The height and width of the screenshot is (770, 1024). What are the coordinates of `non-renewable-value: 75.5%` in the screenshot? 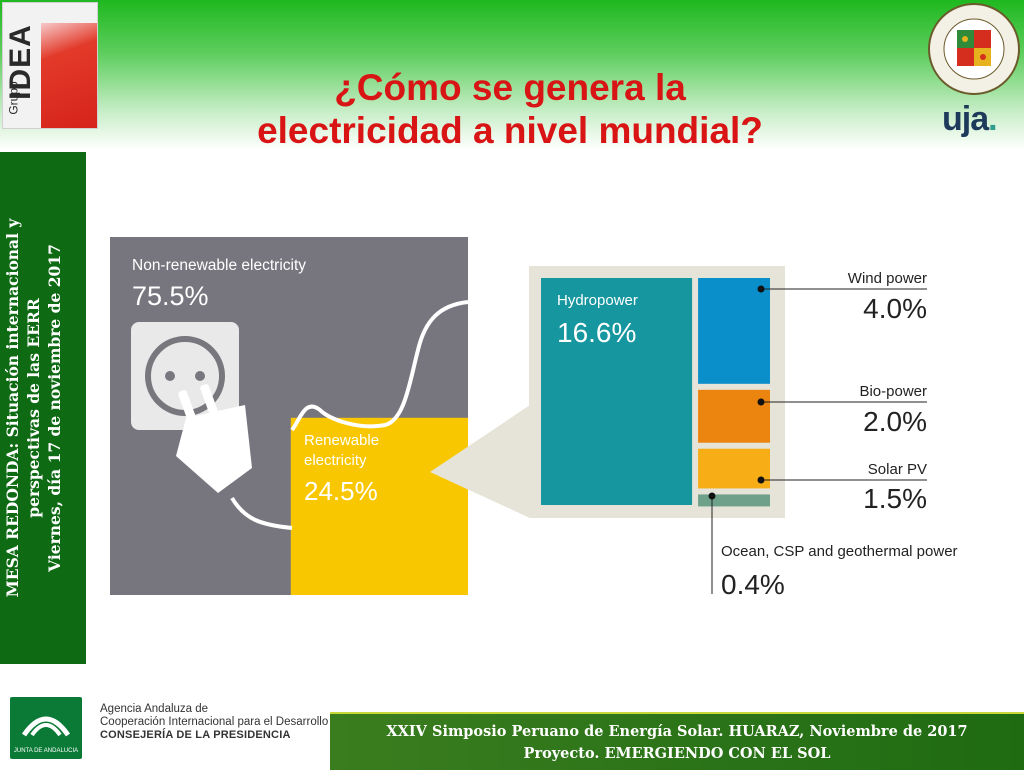 It's located at (170, 296).